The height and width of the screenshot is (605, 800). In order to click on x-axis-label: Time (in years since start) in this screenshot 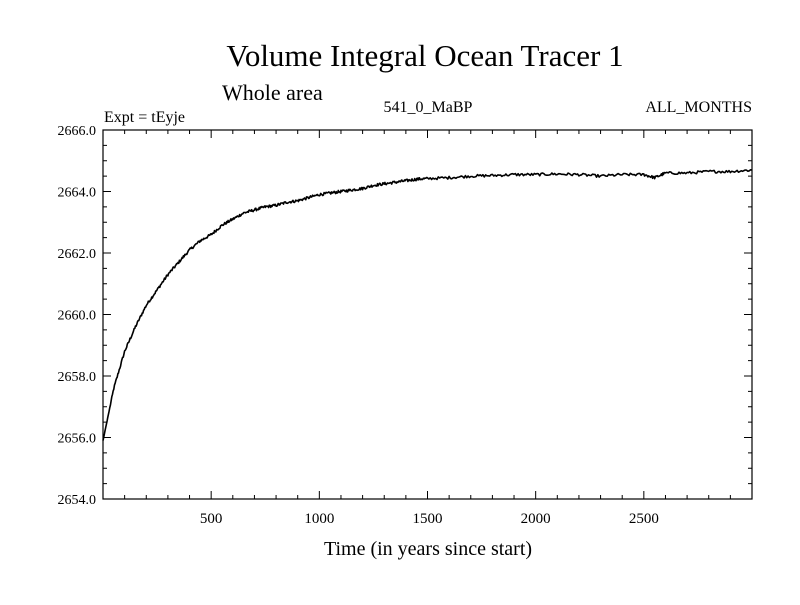, I will do `click(428, 549)`.